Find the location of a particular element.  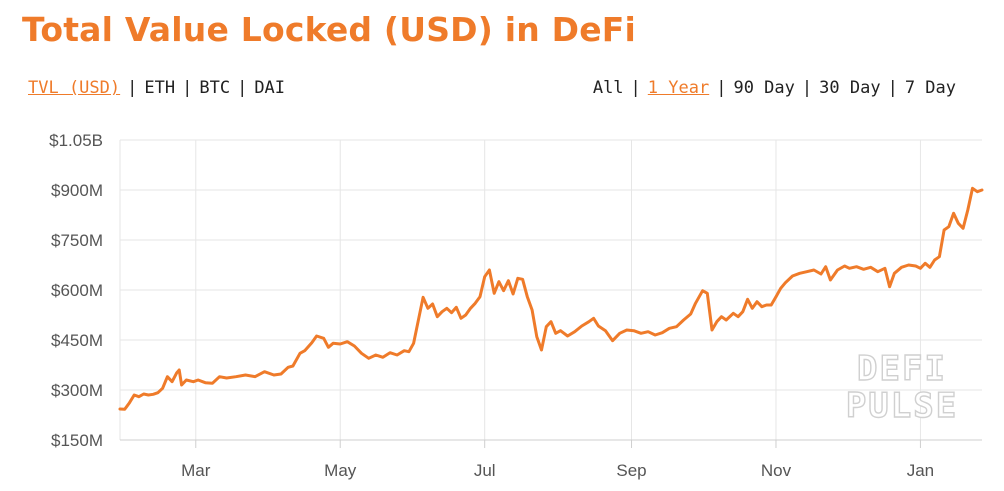

x-tick-label: Sep is located at coordinates (631, 470).